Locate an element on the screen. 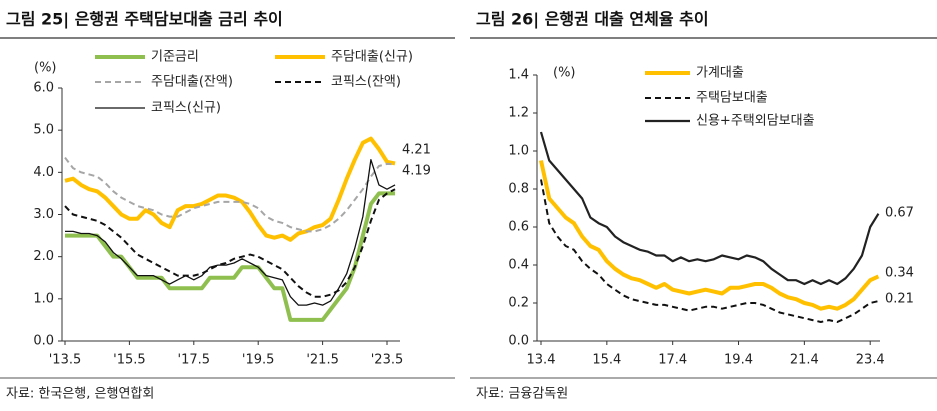 This screenshot has height=411, width=937. source: 자료: 금융감독원 is located at coordinates (522, 394).